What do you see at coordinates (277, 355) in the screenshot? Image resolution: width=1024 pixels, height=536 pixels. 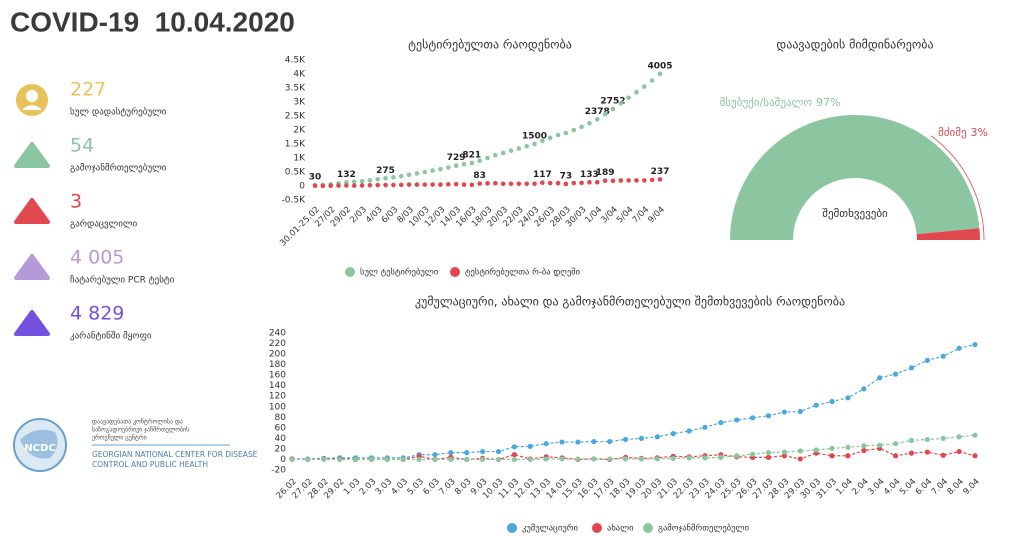 I see `y-tick-label: 200` at bounding box center [277, 355].